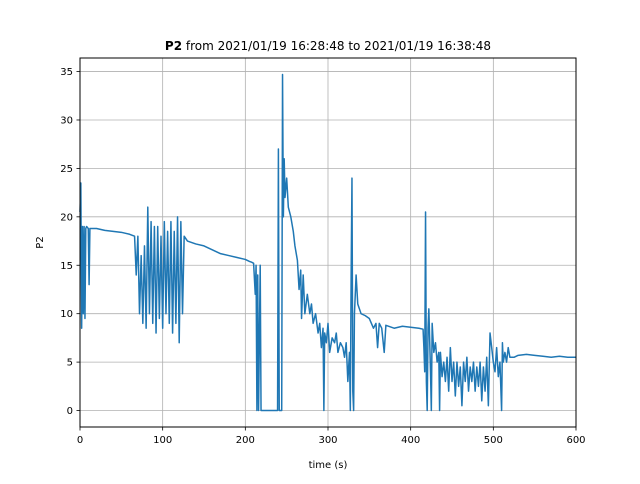  Describe the element at coordinates (80, 440) in the screenshot. I see `x-tick-label: 0` at that location.